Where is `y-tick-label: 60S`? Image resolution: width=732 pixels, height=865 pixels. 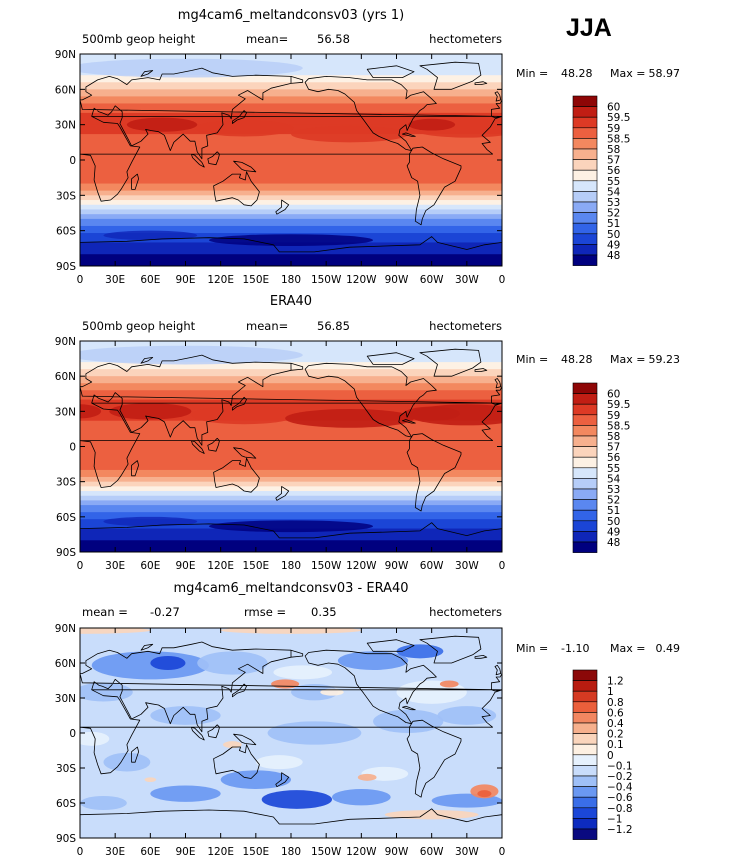 y-tick-label: 60S is located at coordinates (66, 232).